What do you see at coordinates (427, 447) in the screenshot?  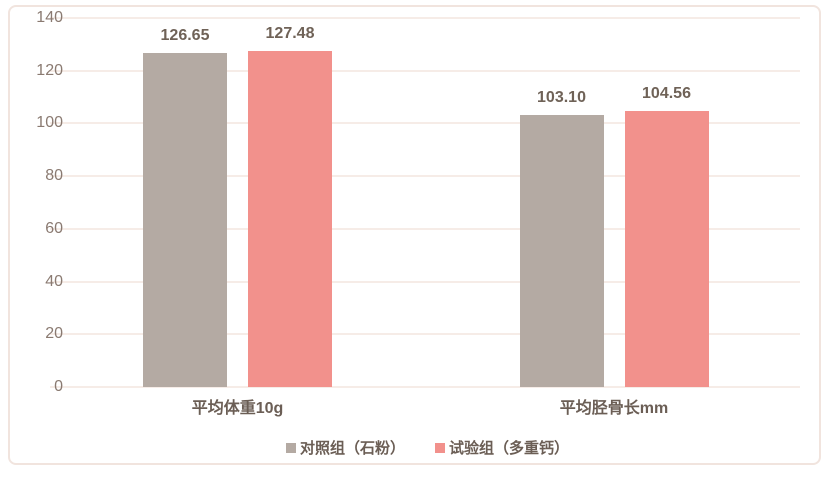 I see `chart-legend: 对照组（石粉） 试验组（多重钙）` at bounding box center [427, 447].